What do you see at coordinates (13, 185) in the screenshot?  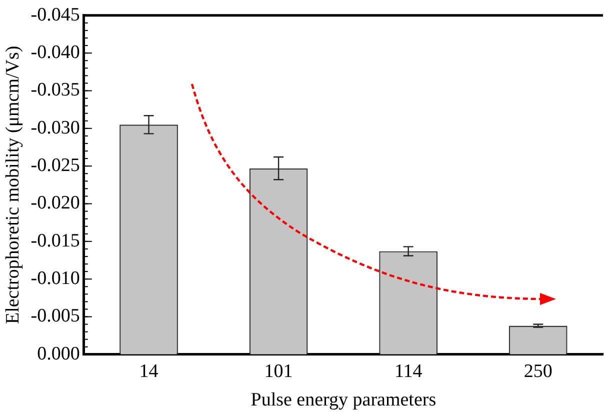 I see `y-axis-title: Electrophoretic mobility (μmcm/Vs)` at bounding box center [13, 185].